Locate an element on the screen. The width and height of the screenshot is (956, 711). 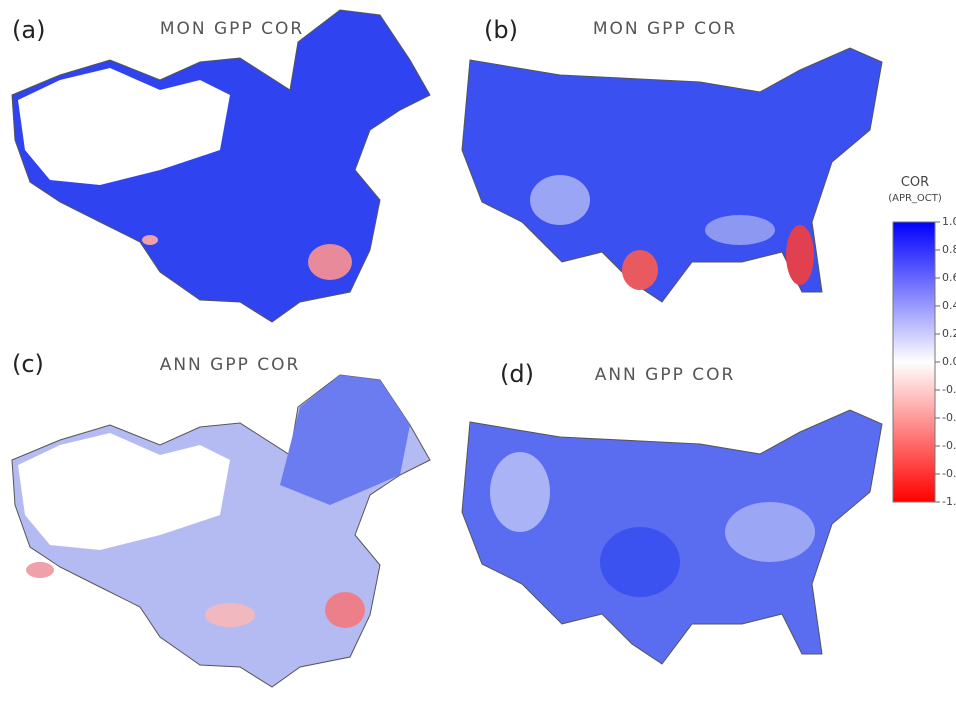
colorbar-tick-label: 0.8 is located at coordinates (949, 249).